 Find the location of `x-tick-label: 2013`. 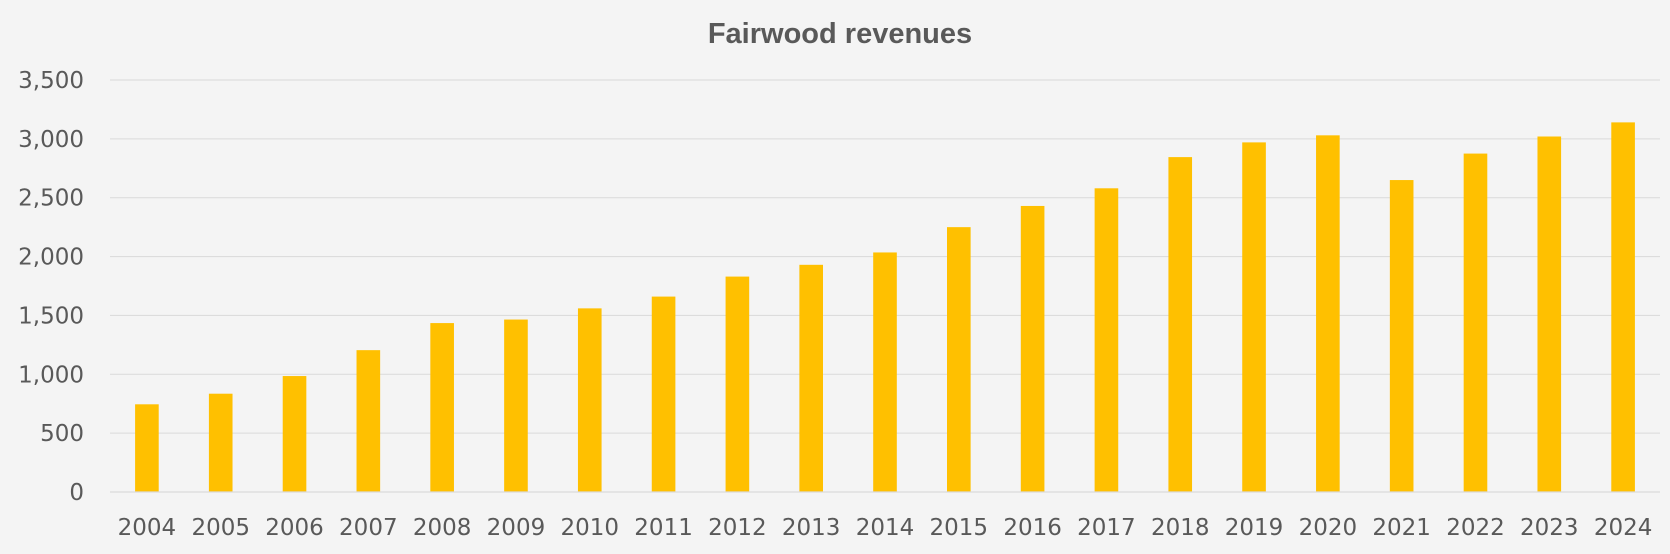

x-tick-label: 2013 is located at coordinates (811, 528).